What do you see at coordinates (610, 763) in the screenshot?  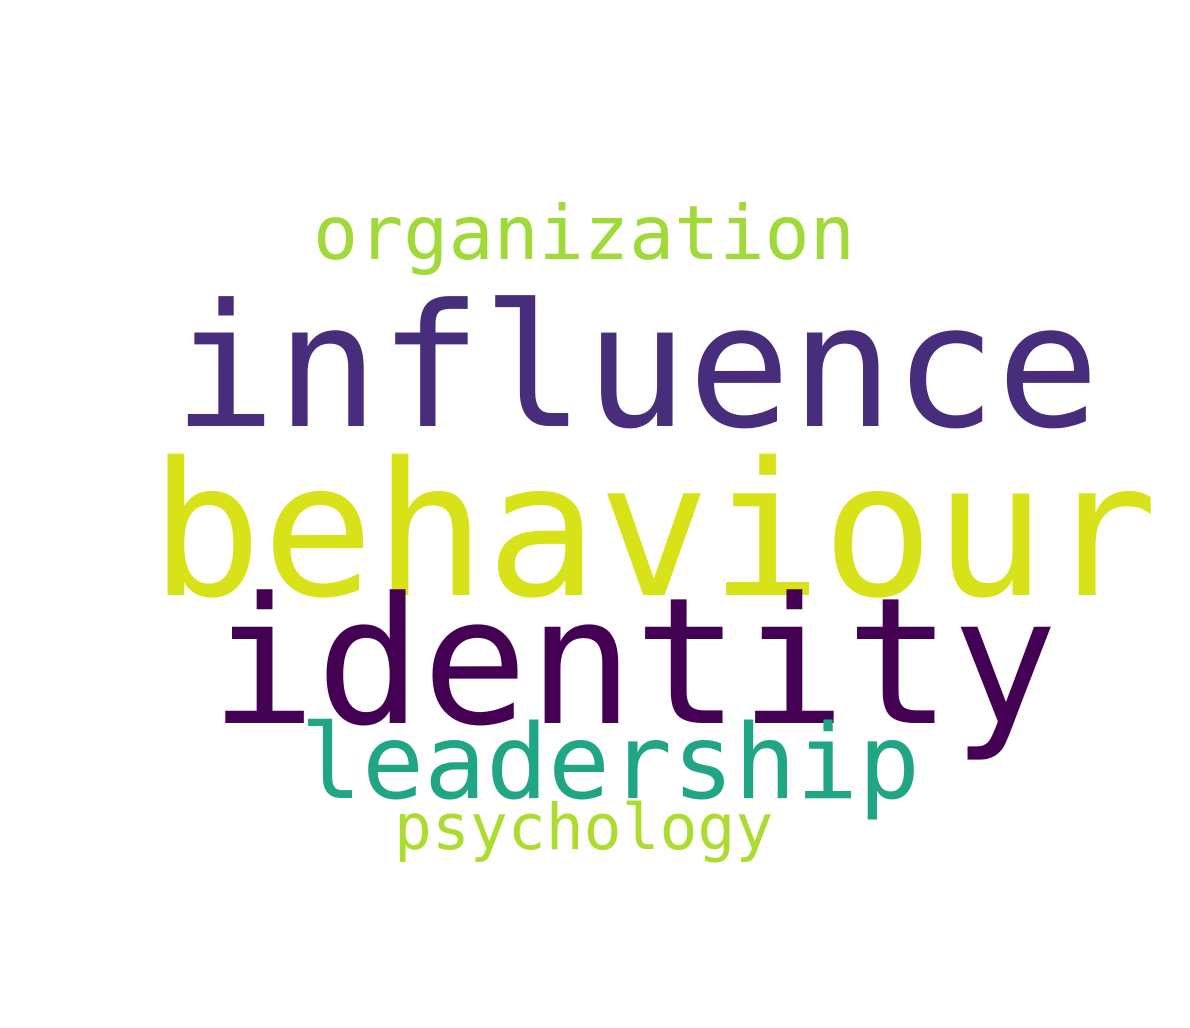 I see `word-leadership: leadership` at bounding box center [610, 763].